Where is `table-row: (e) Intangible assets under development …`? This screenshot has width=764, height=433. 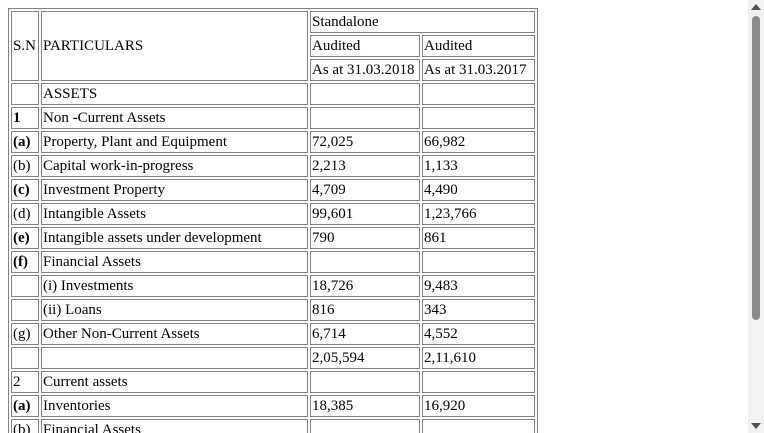
table-row: (e) Intangible assets under development … is located at coordinates (273, 238).